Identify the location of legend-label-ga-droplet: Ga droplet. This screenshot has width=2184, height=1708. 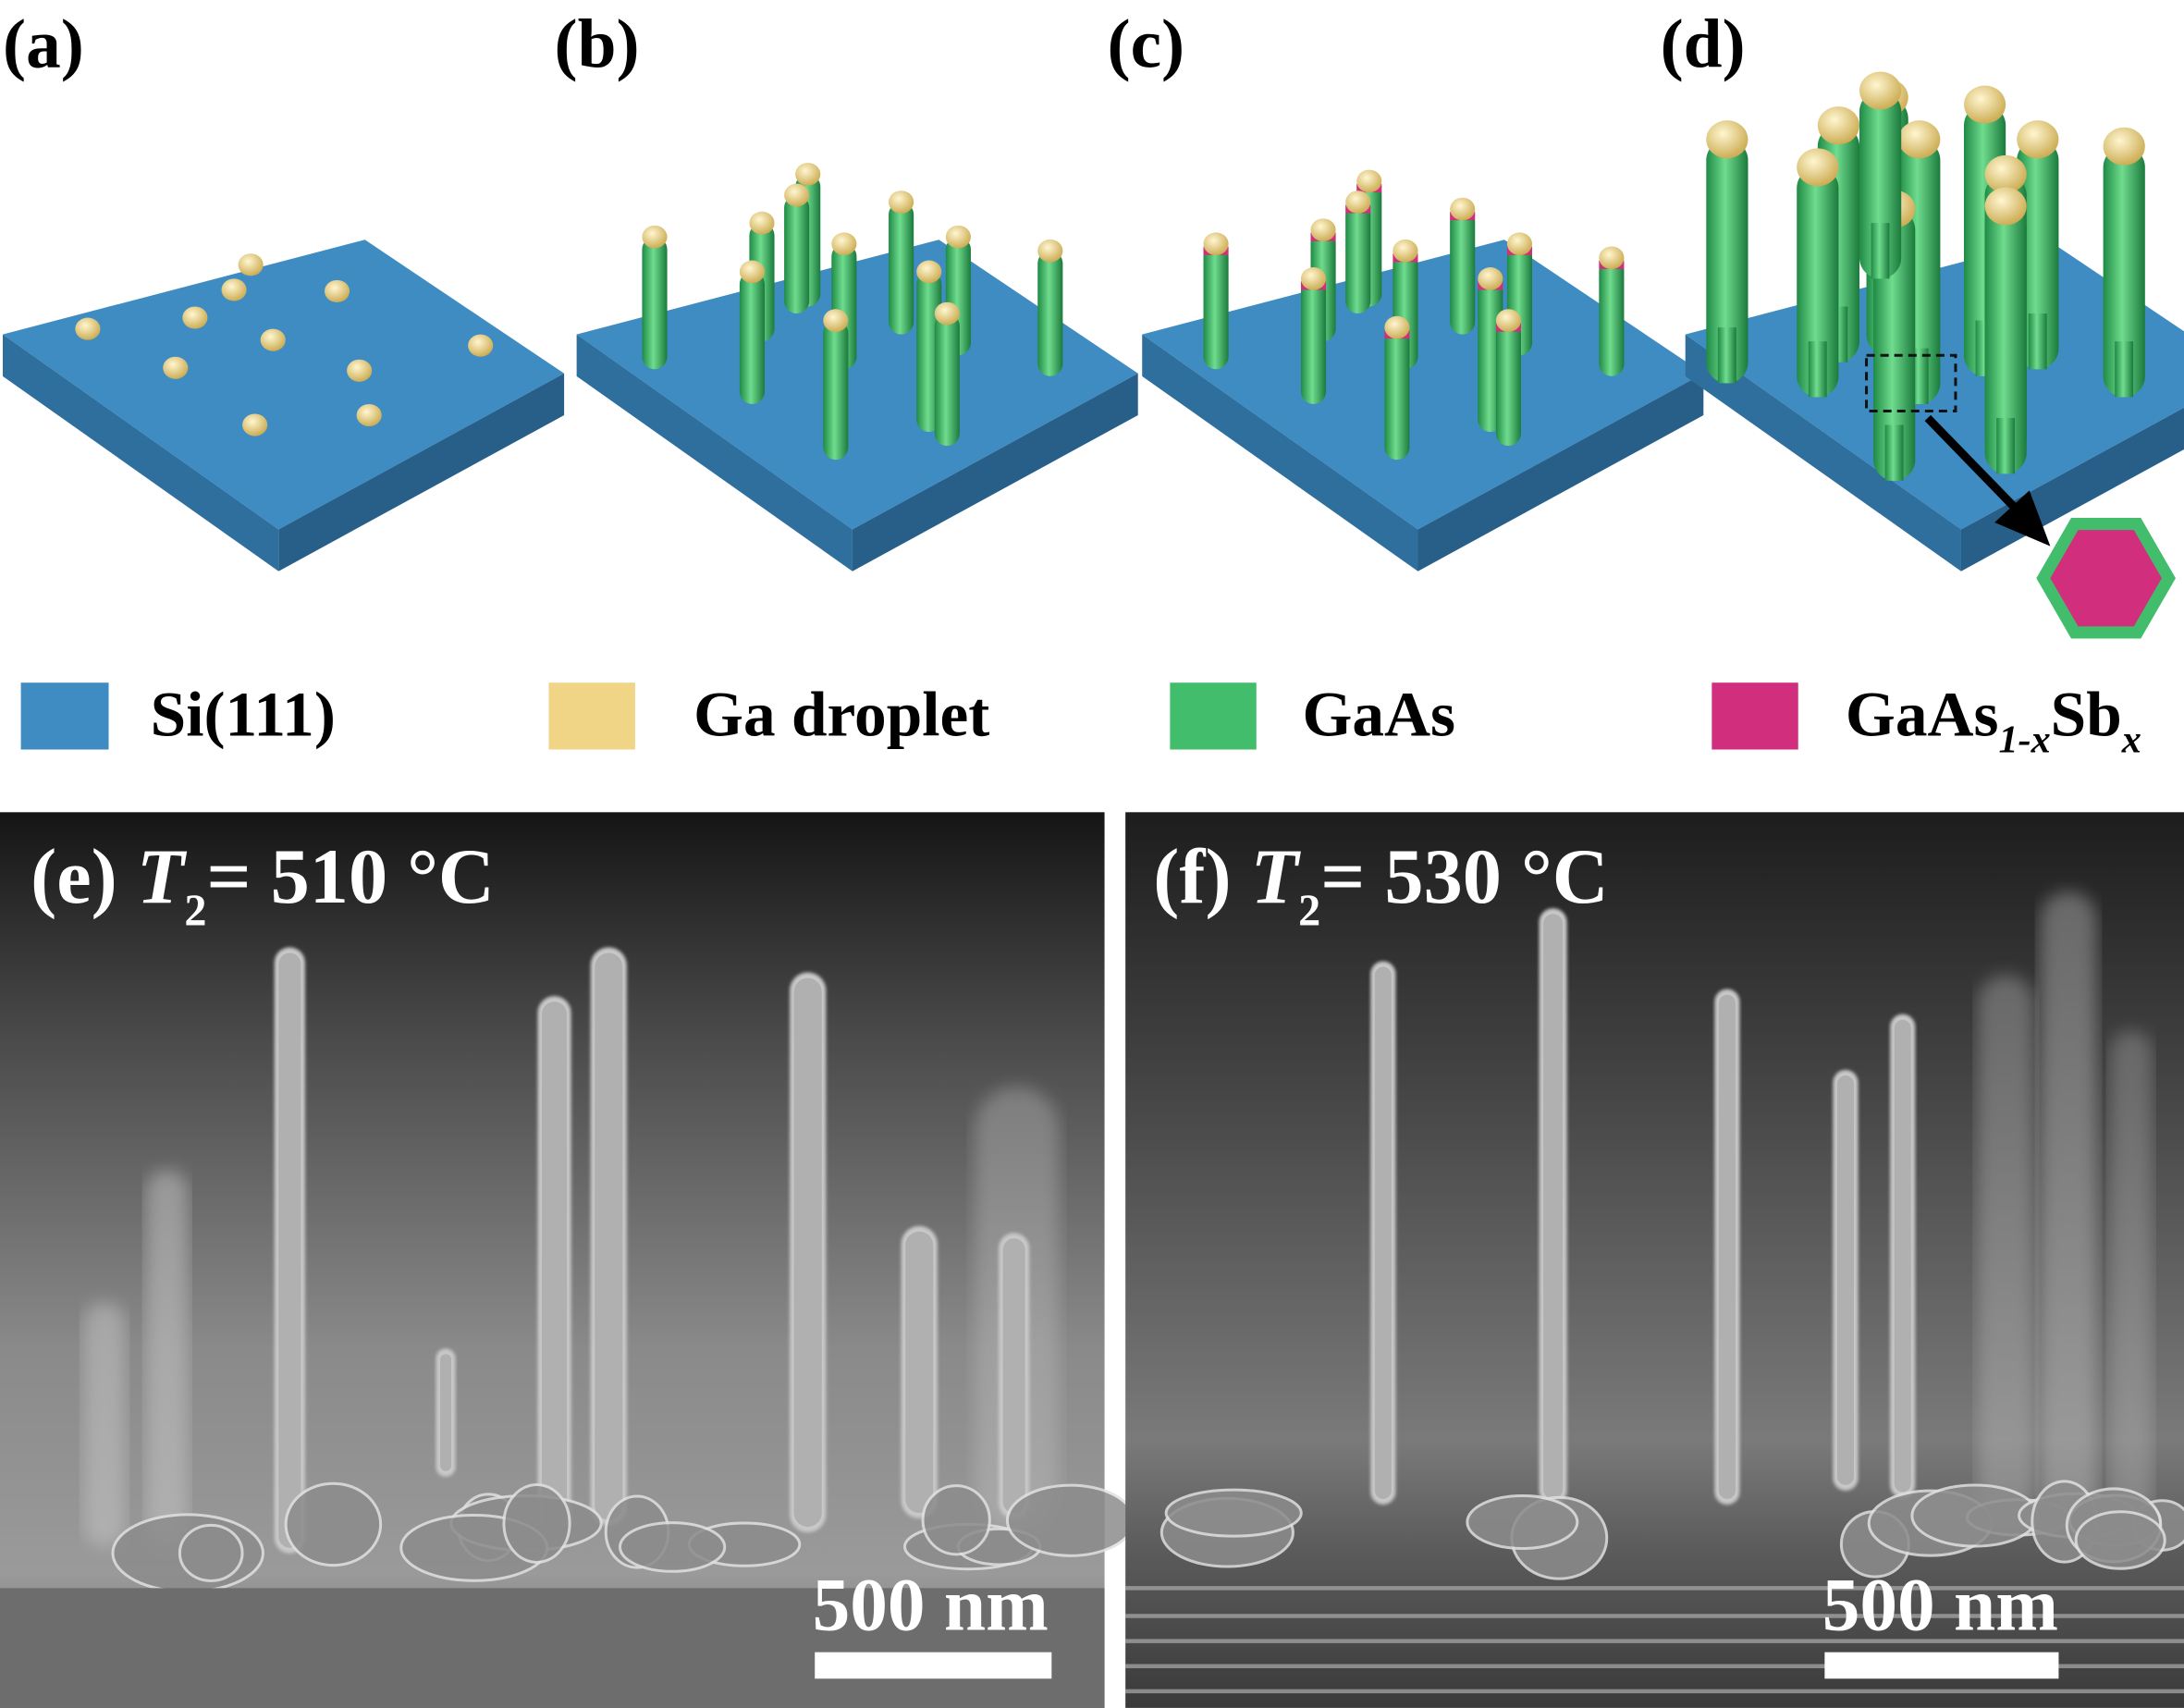
(841, 713).